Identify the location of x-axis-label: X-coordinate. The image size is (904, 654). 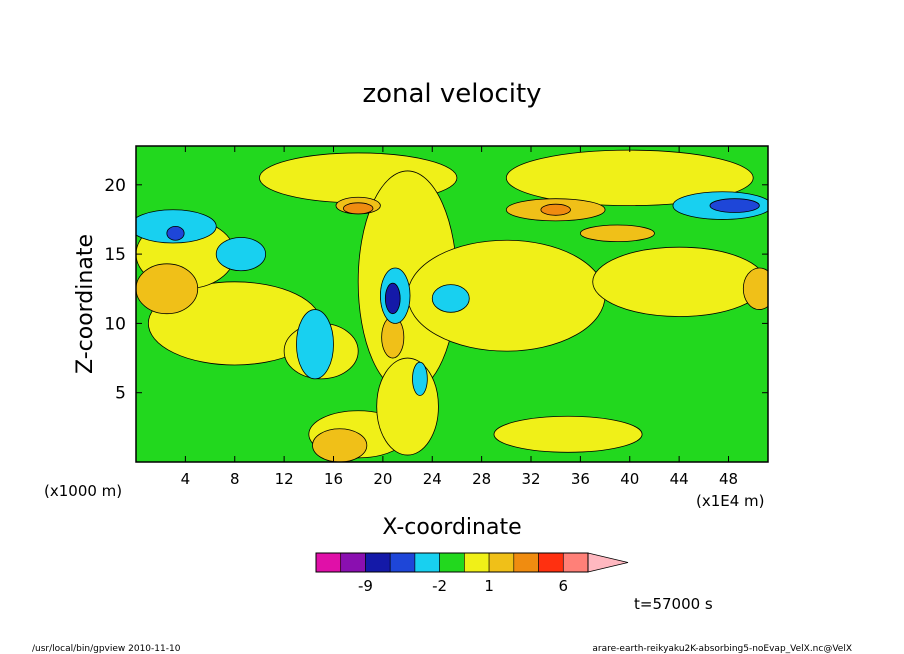
(451, 527).